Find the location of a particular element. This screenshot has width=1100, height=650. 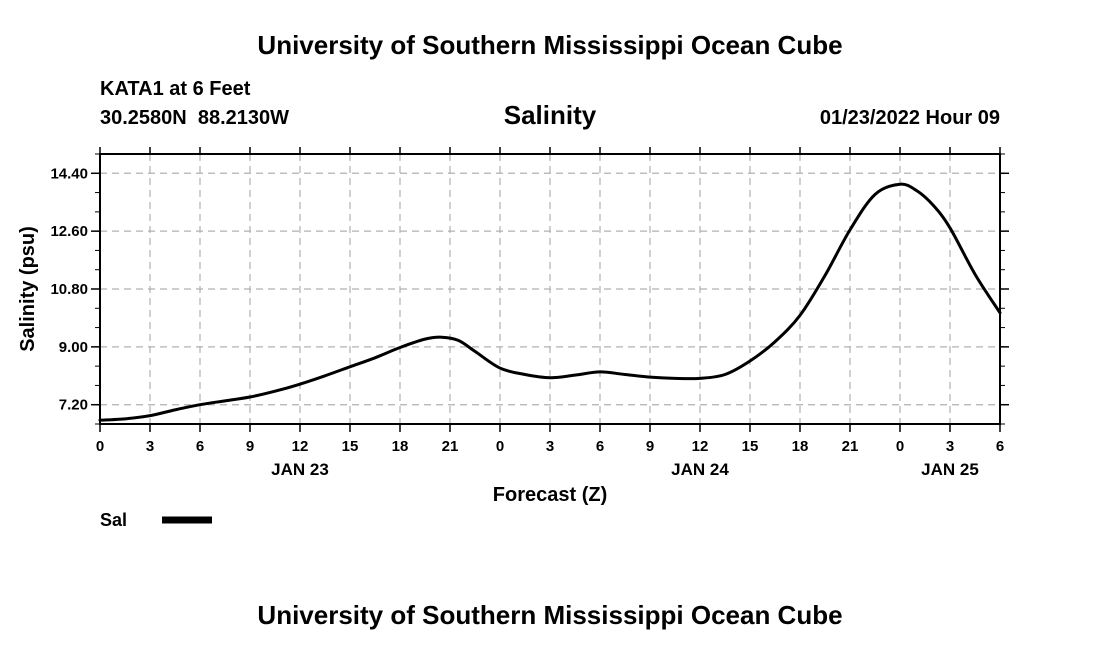

y-tick-label: 7.20 is located at coordinates (73, 405).